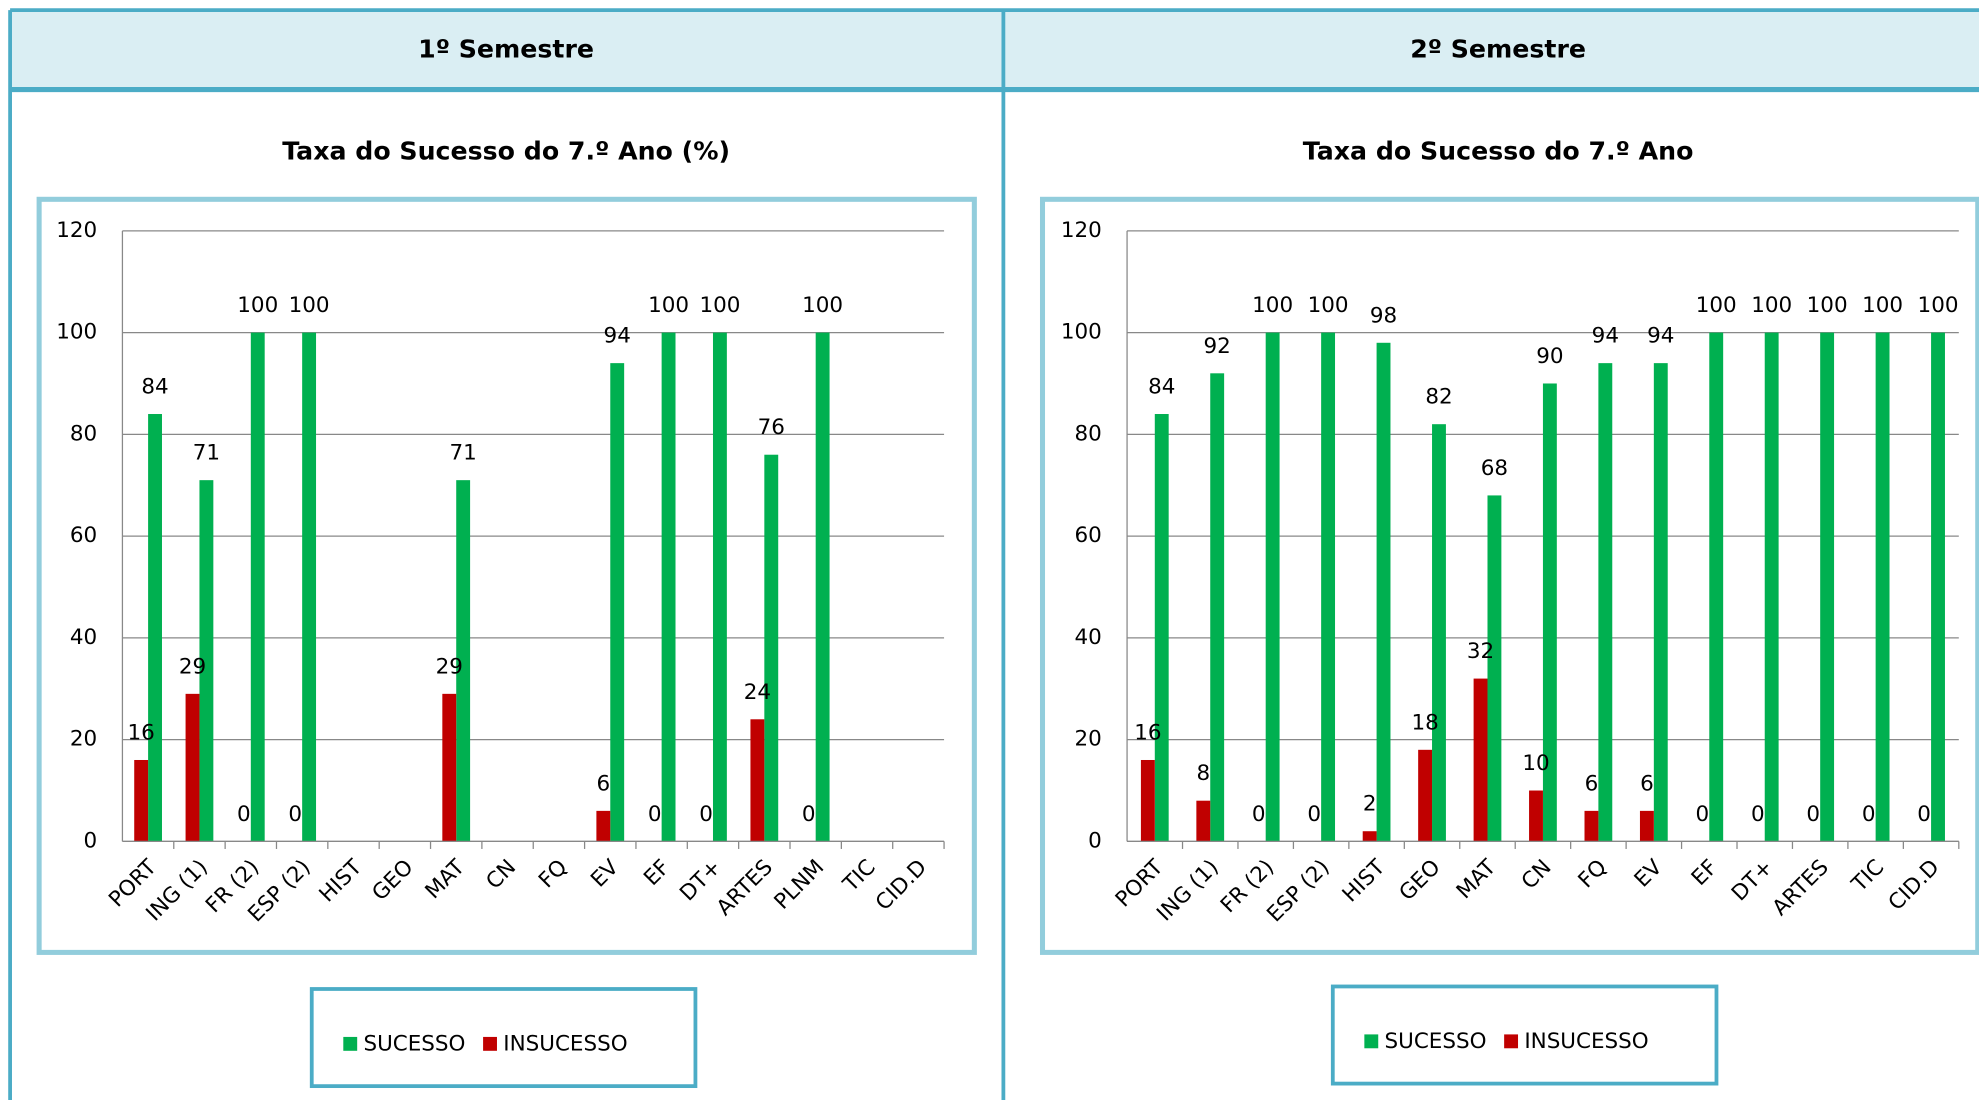 Image resolution: width=1979 pixels, height=1100 pixels. What do you see at coordinates (1203, 773) in the screenshot?
I see `data-label: 8` at bounding box center [1203, 773].